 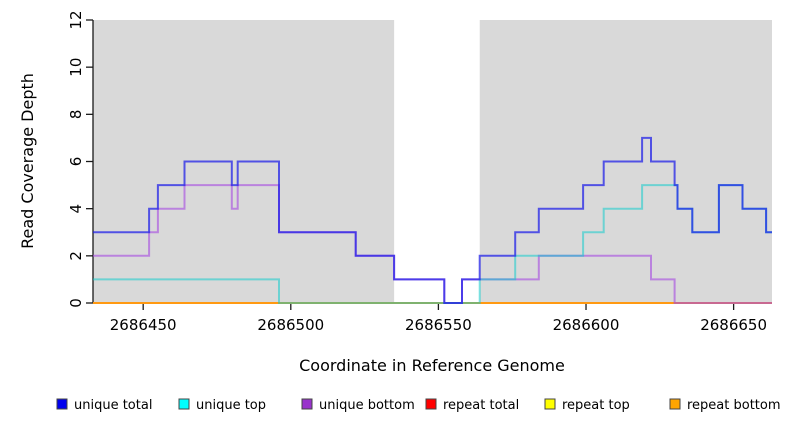 I want to click on y-tick-label-4: 4, so click(x=76, y=209).